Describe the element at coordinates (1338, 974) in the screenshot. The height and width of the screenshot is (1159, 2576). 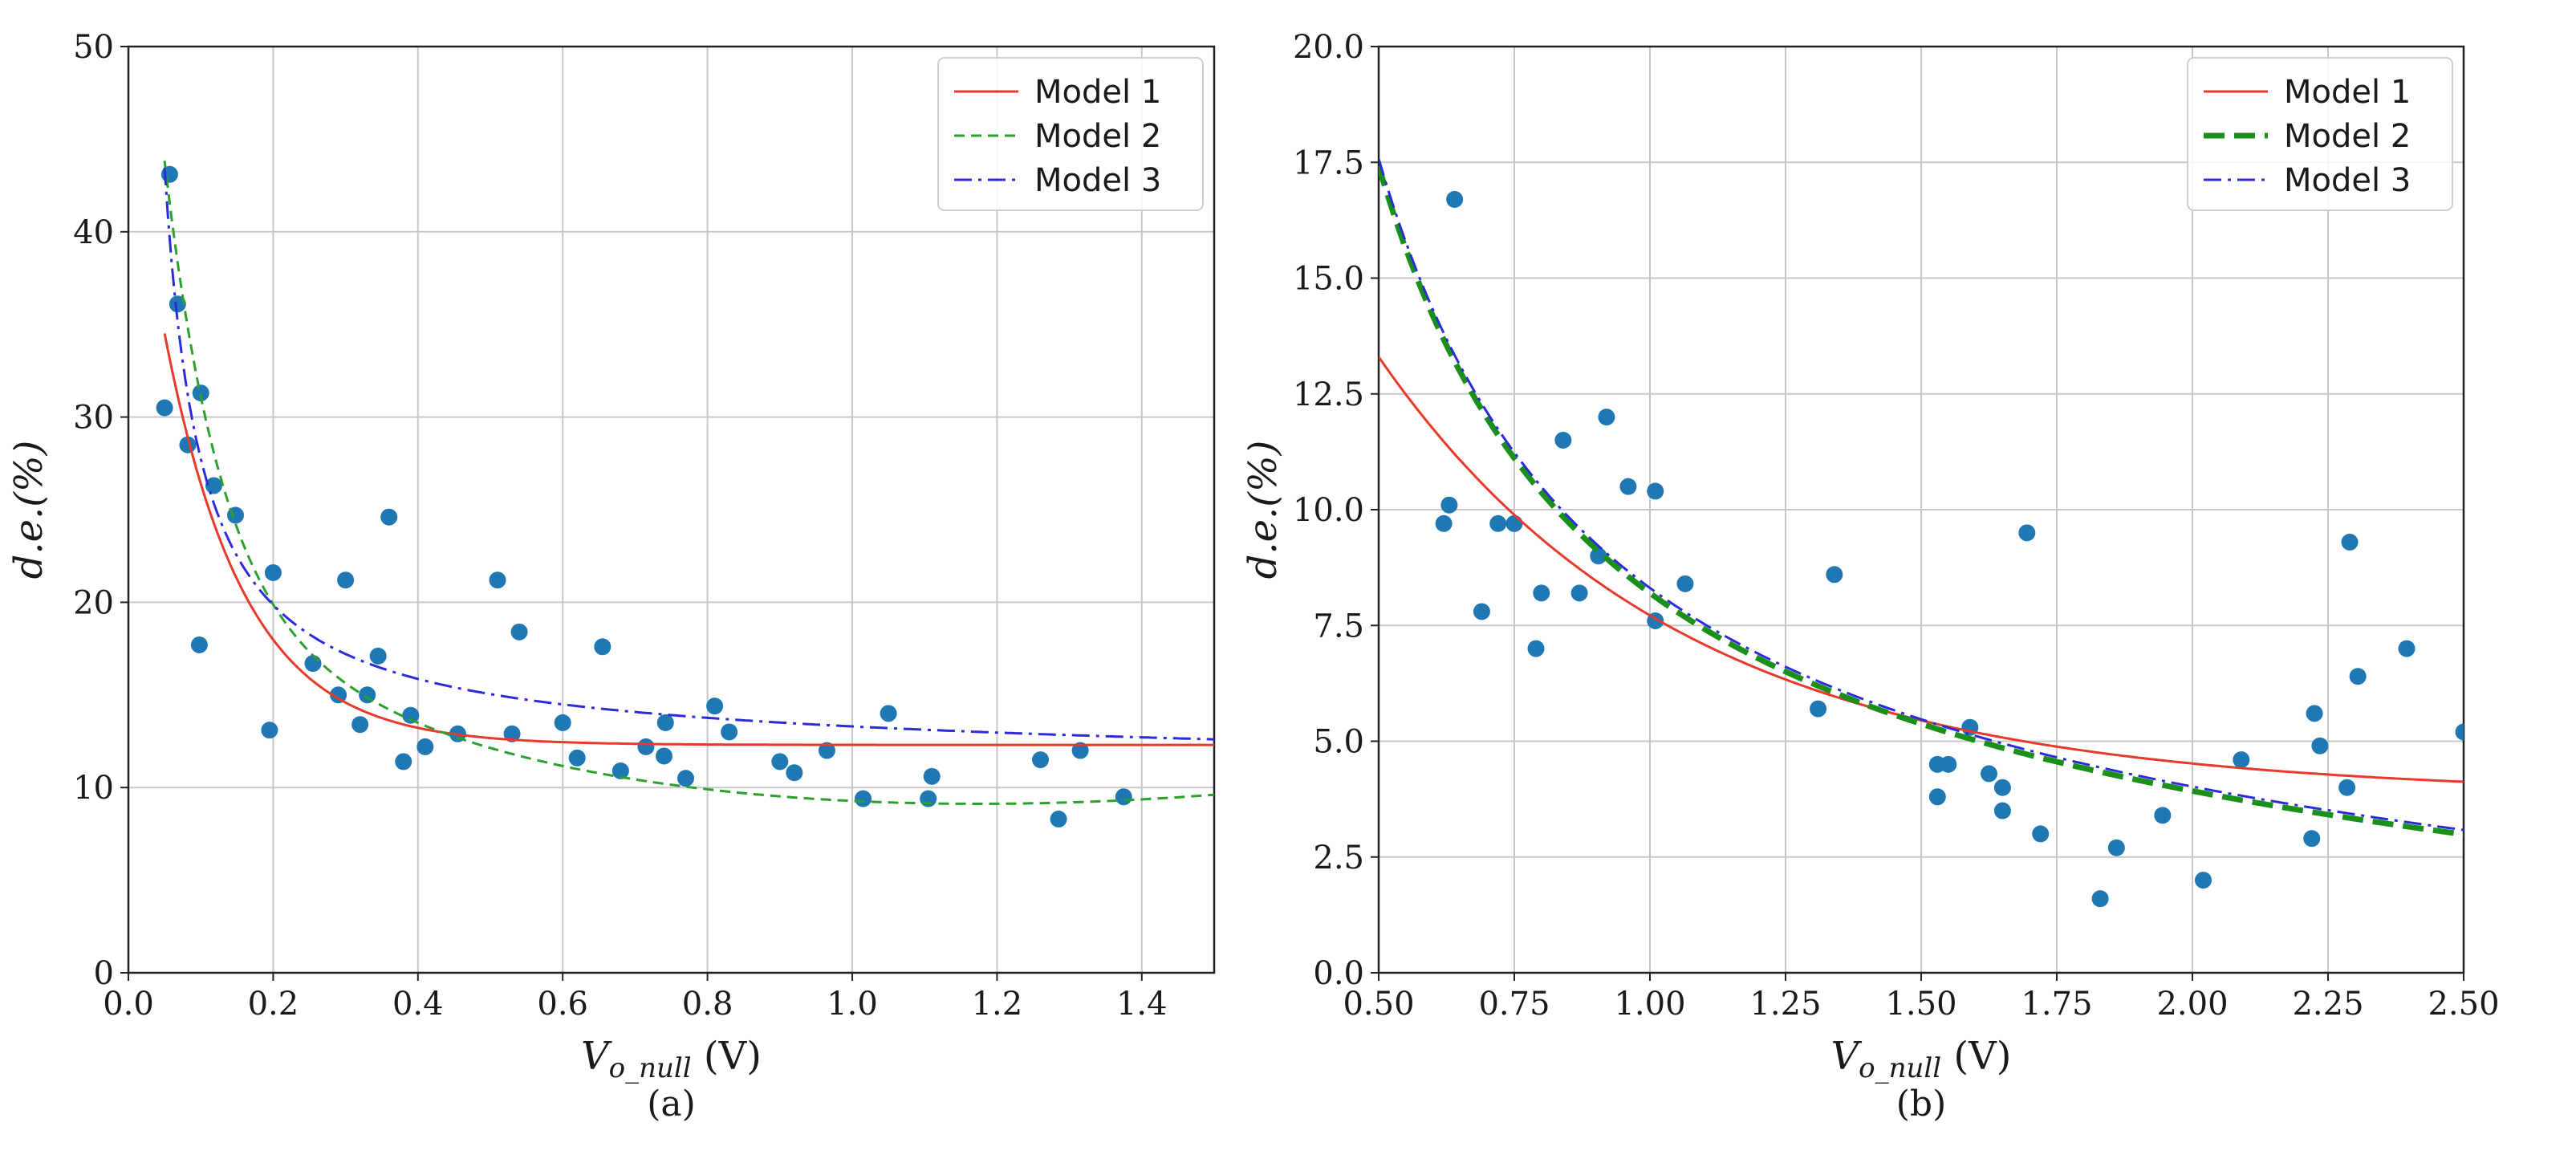
I see `y-tick-label: 0.0` at that location.